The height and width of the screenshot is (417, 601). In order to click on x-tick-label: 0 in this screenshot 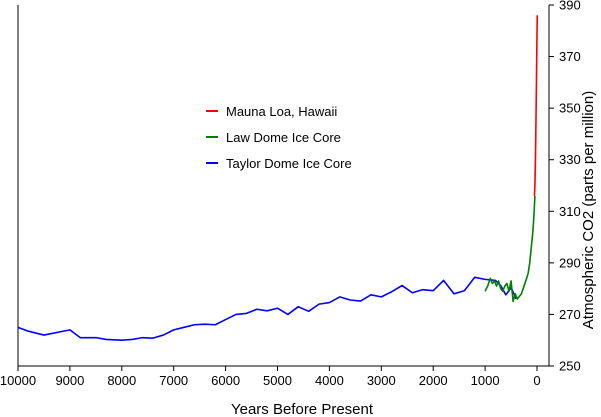, I will do `click(536, 380)`.